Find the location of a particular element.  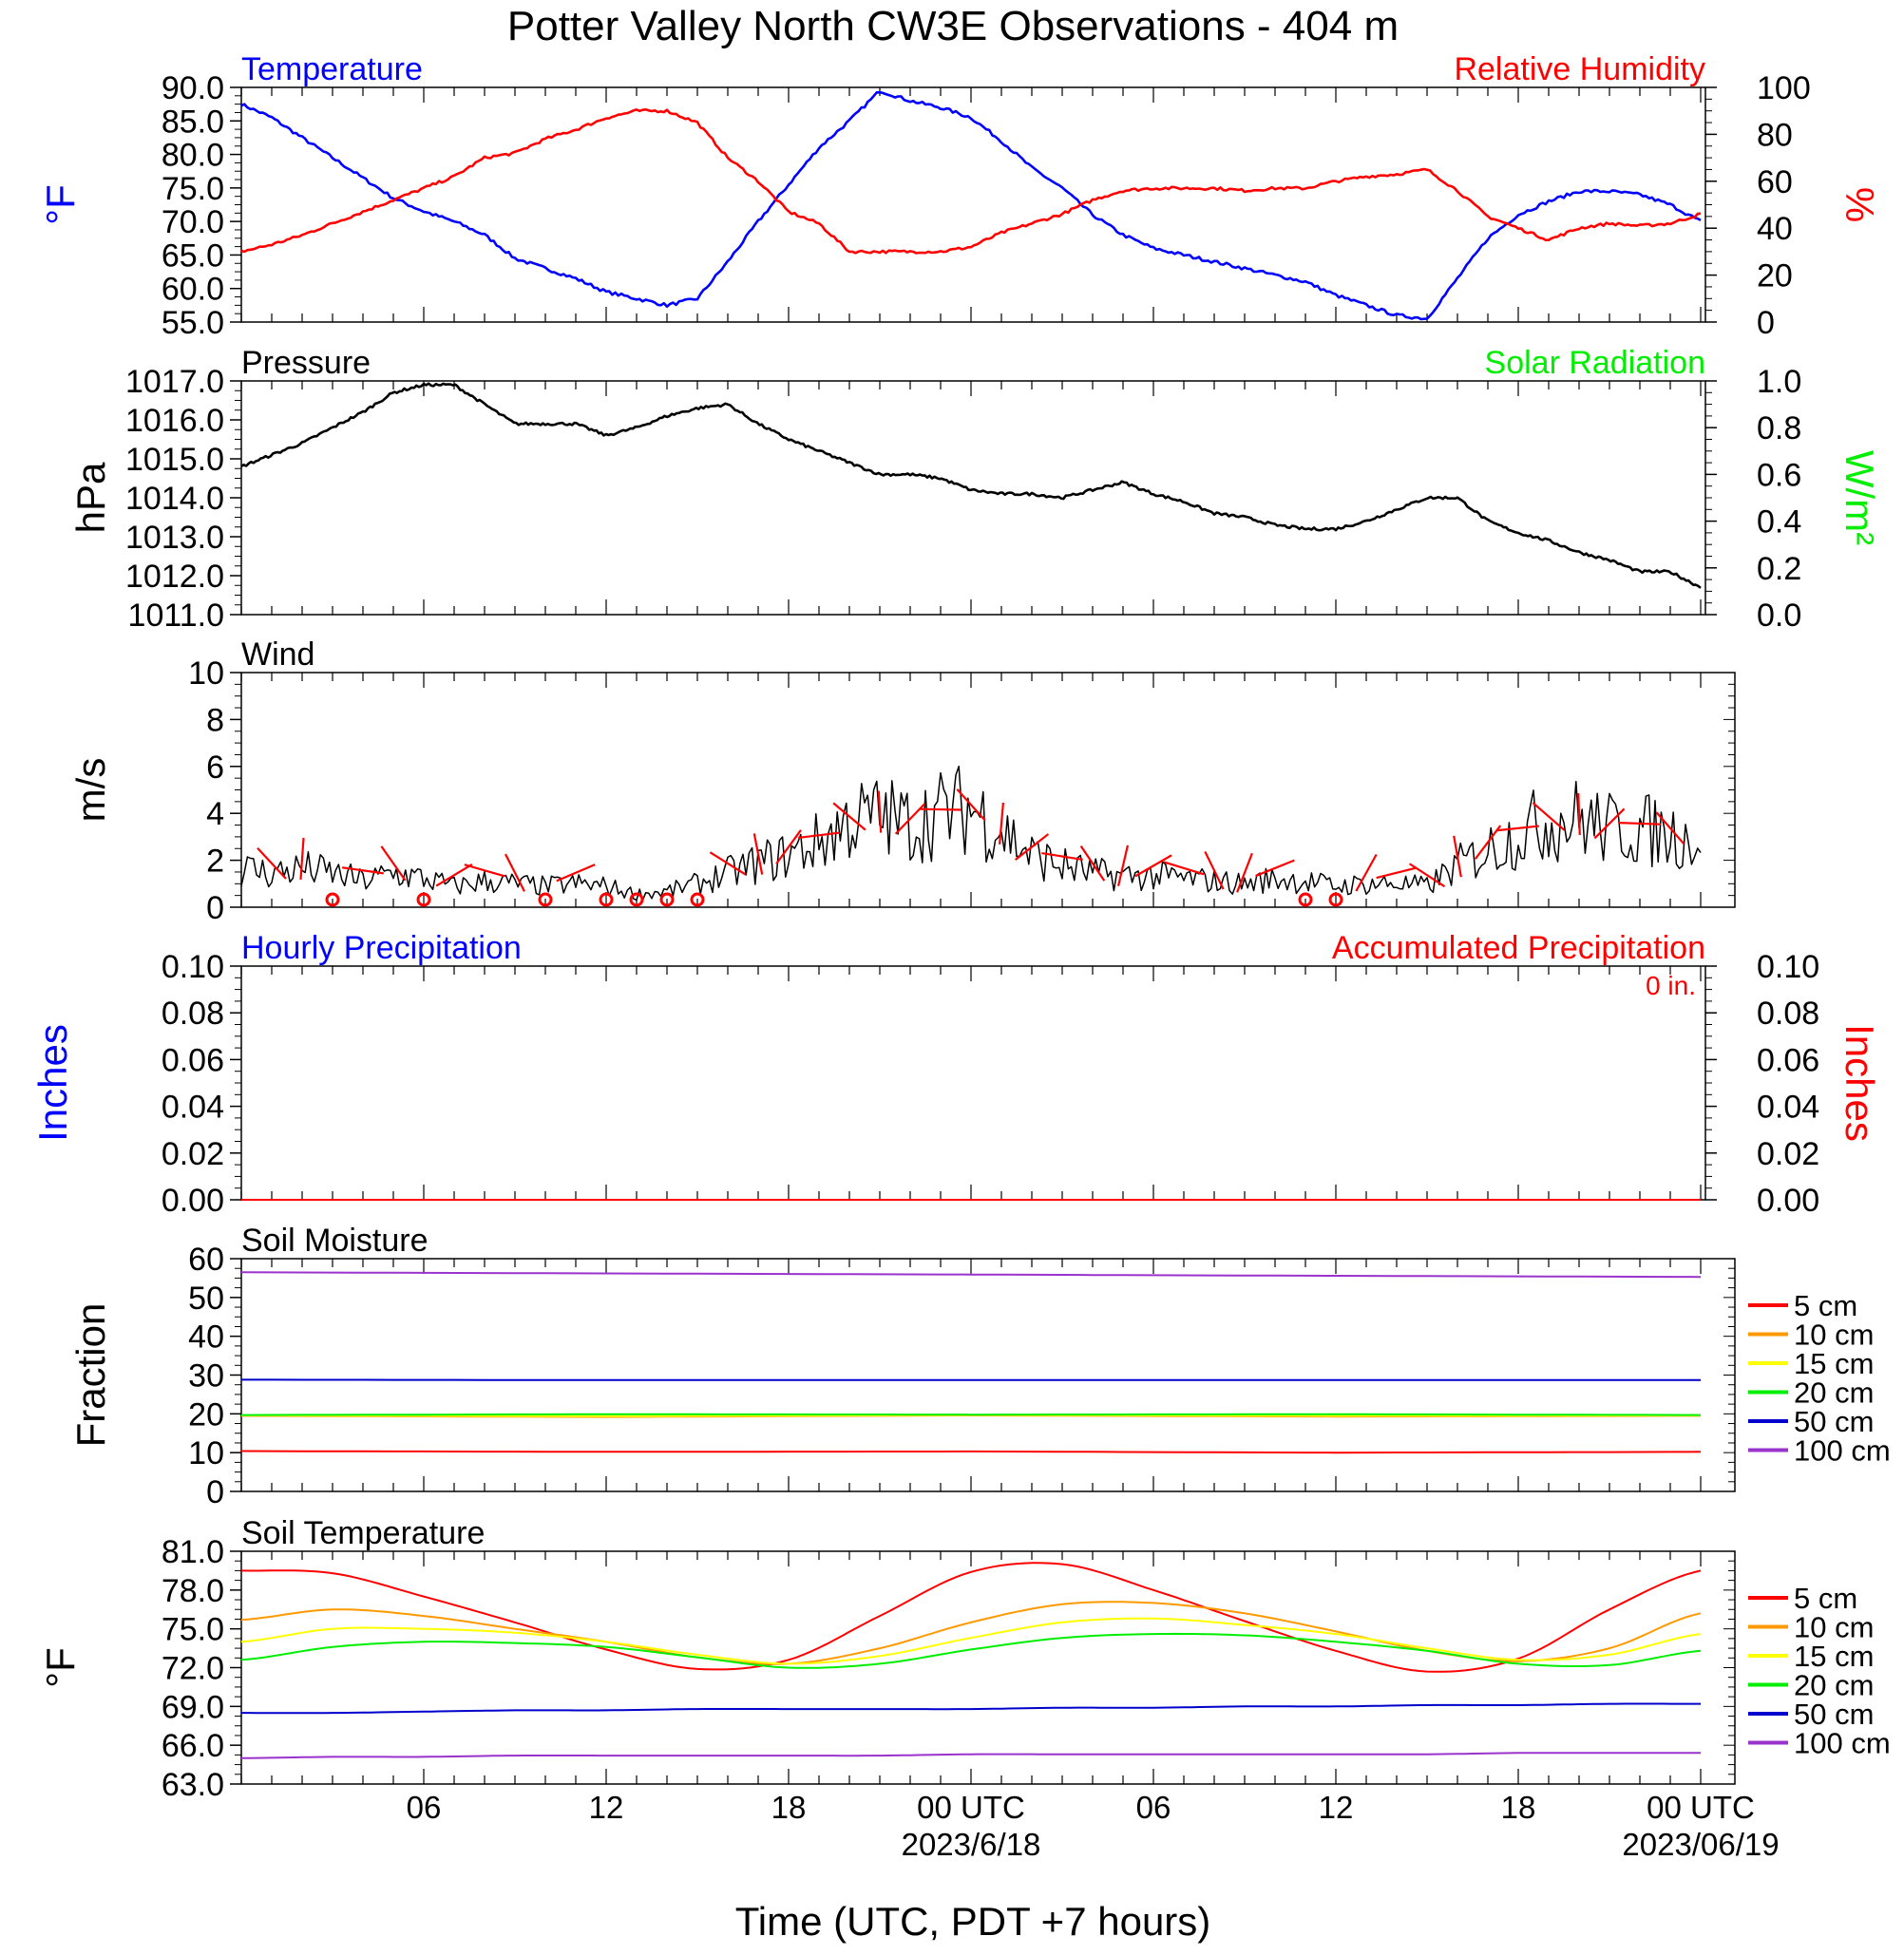

legend-label: 100 cm is located at coordinates (1842, 1451).